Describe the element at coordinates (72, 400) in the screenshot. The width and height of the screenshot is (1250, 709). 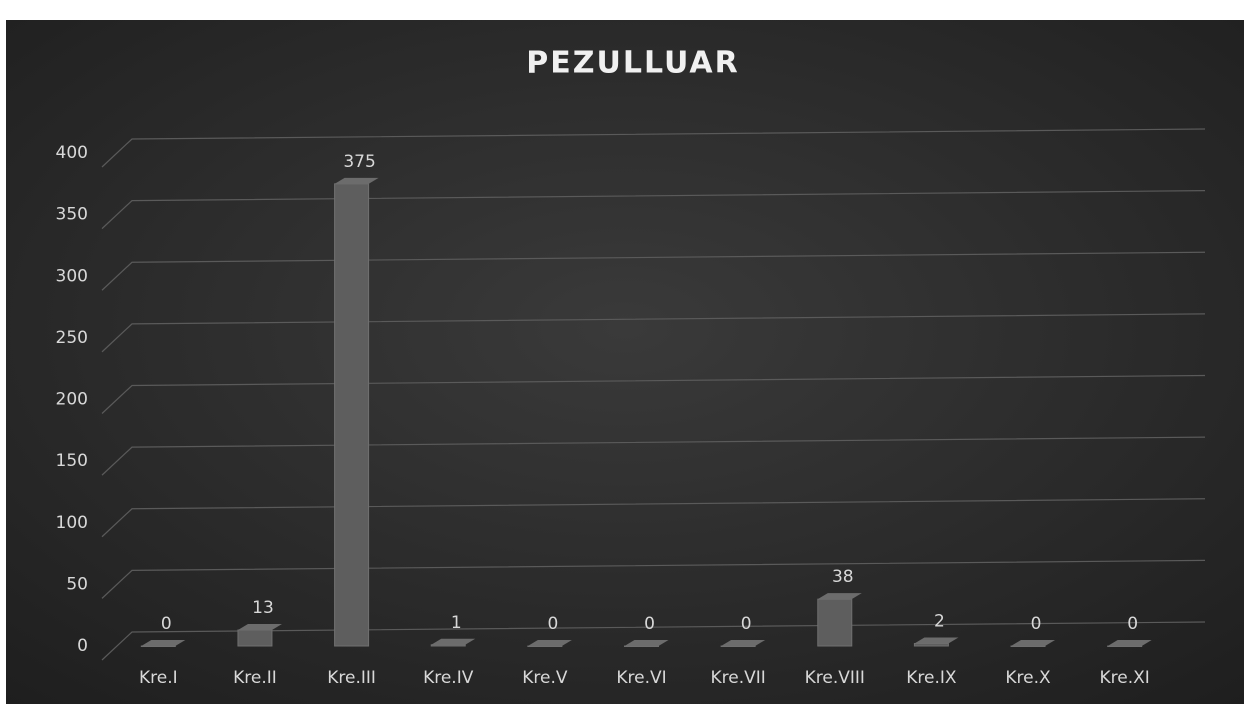
I see `y-tick-label: 200` at that location.